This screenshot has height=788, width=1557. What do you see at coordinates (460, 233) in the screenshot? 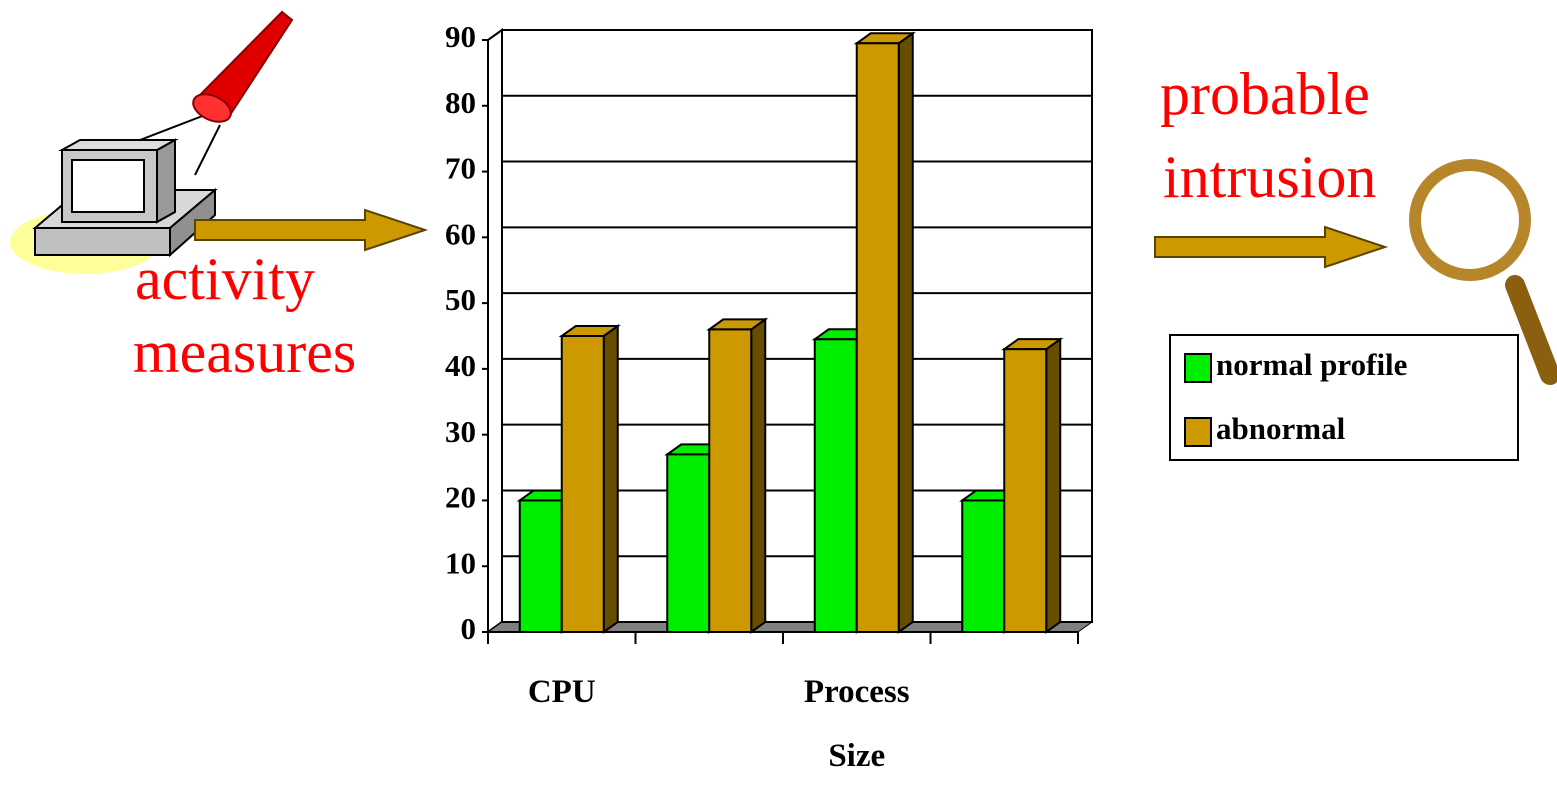
I see `y-tick-label: 60` at bounding box center [460, 233].